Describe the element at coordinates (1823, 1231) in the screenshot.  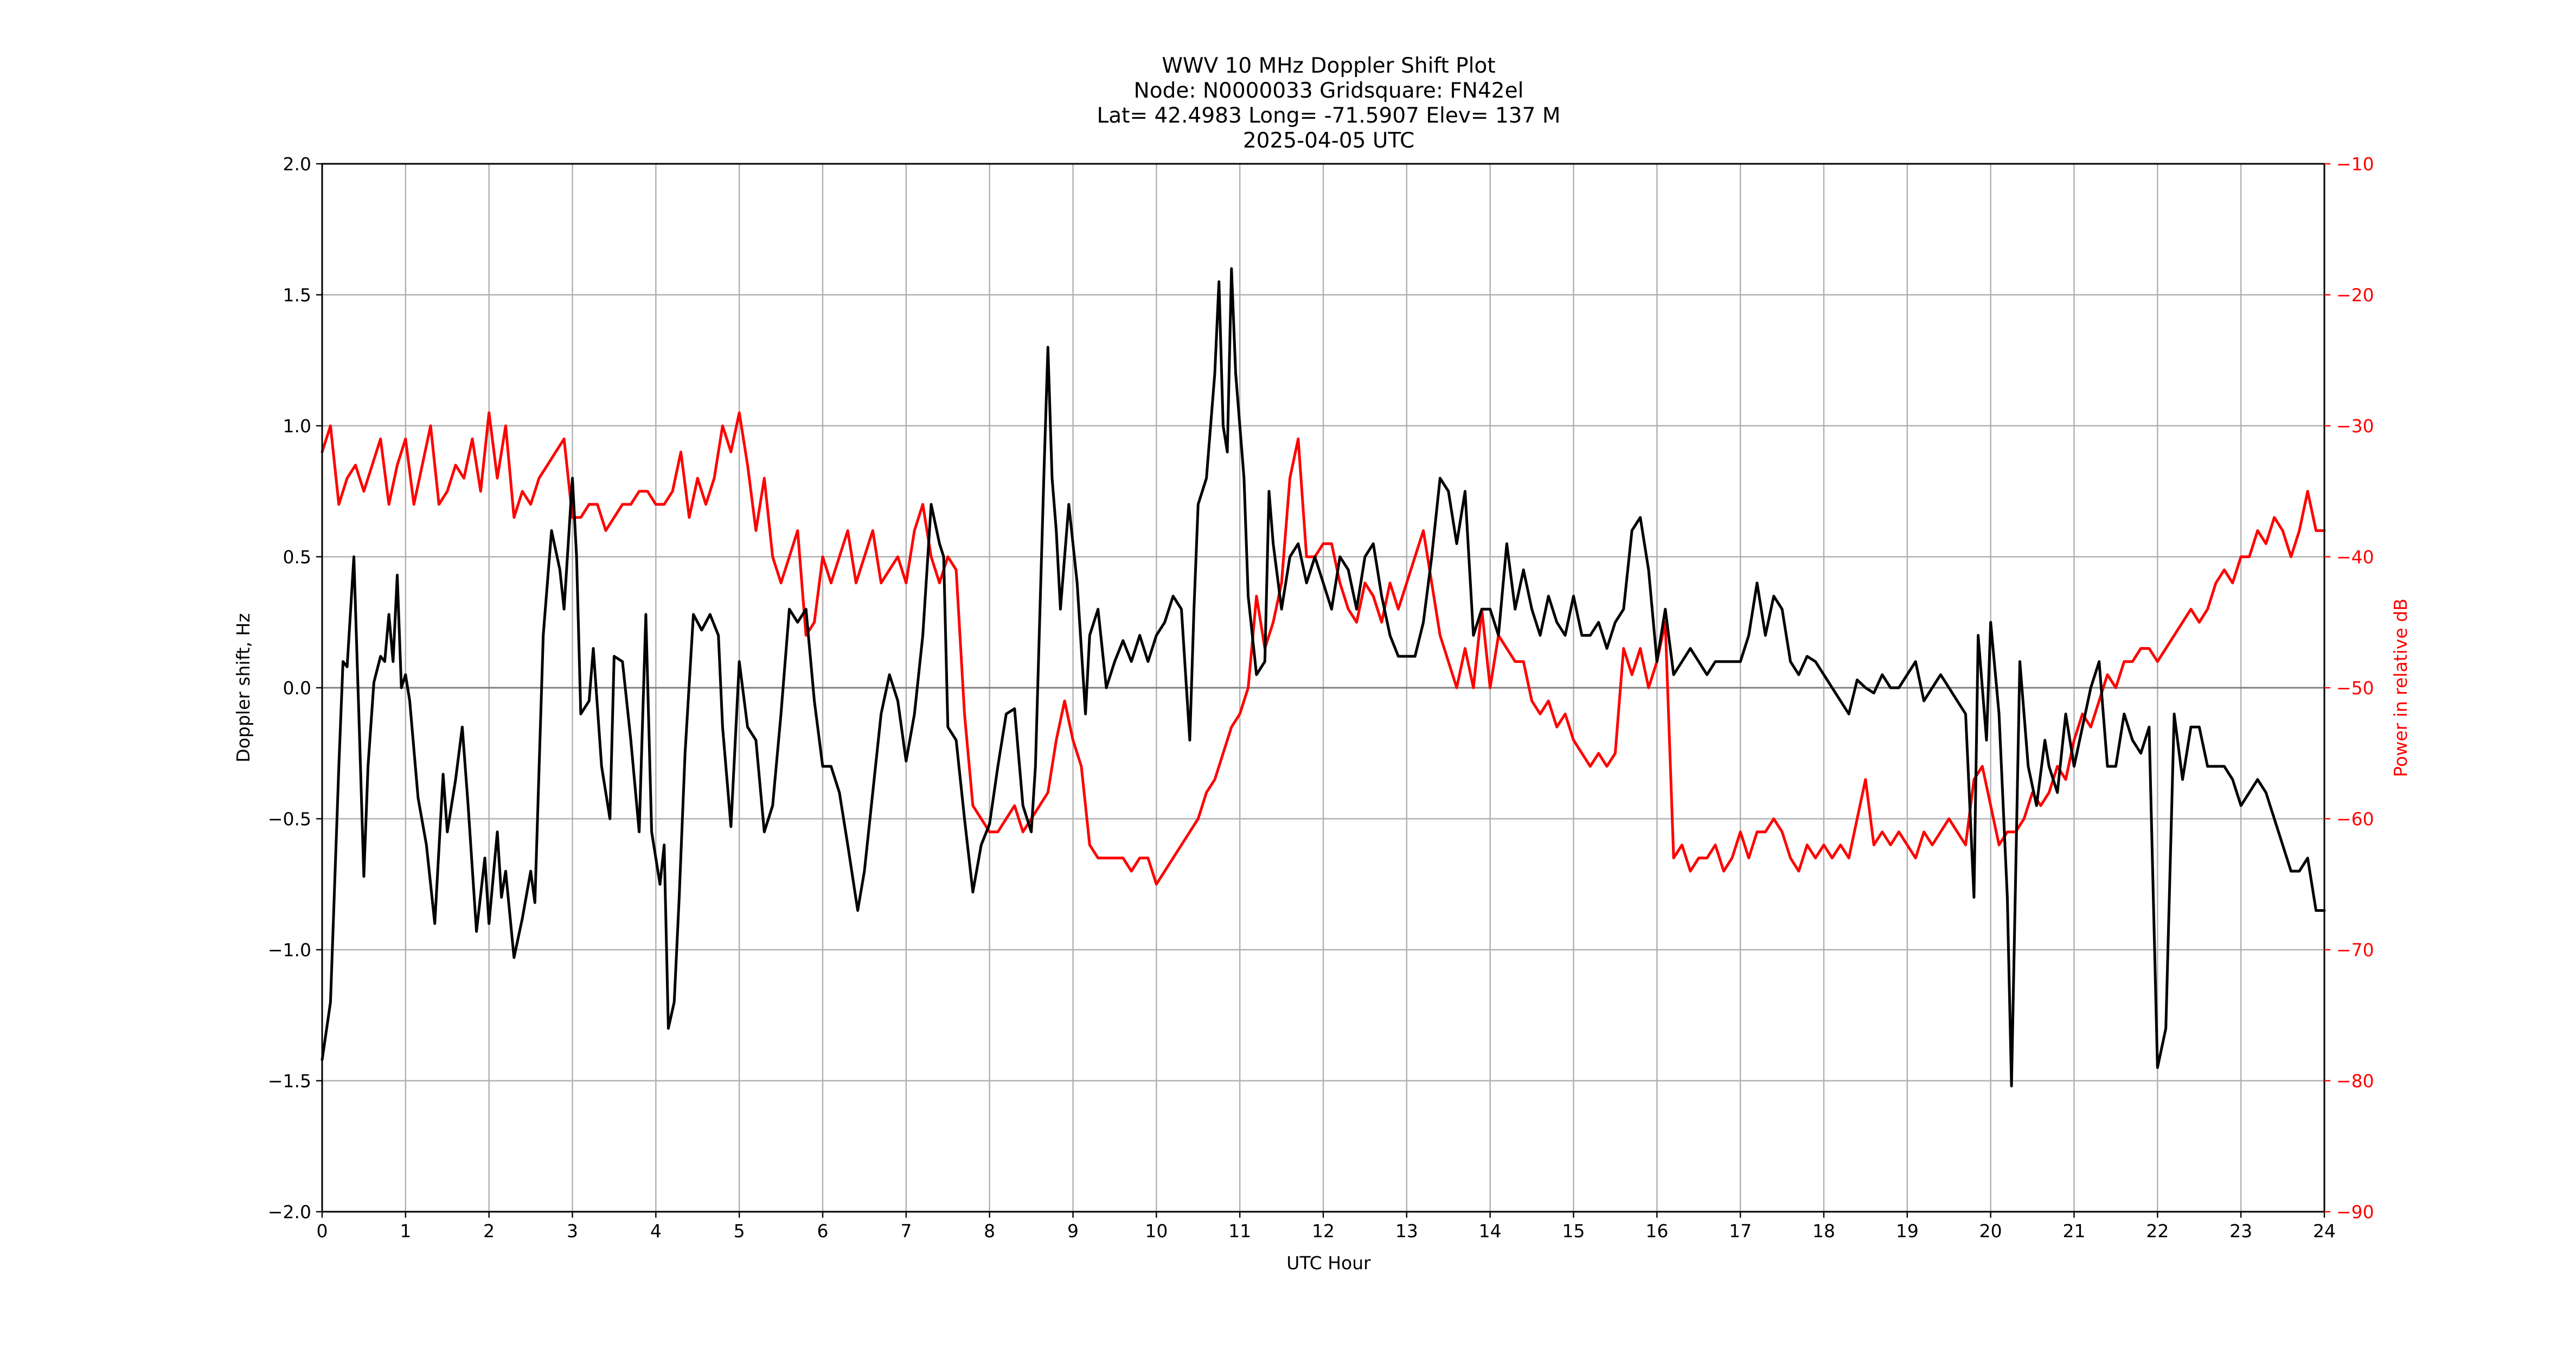
I see `x-tick-label: 18` at that location.